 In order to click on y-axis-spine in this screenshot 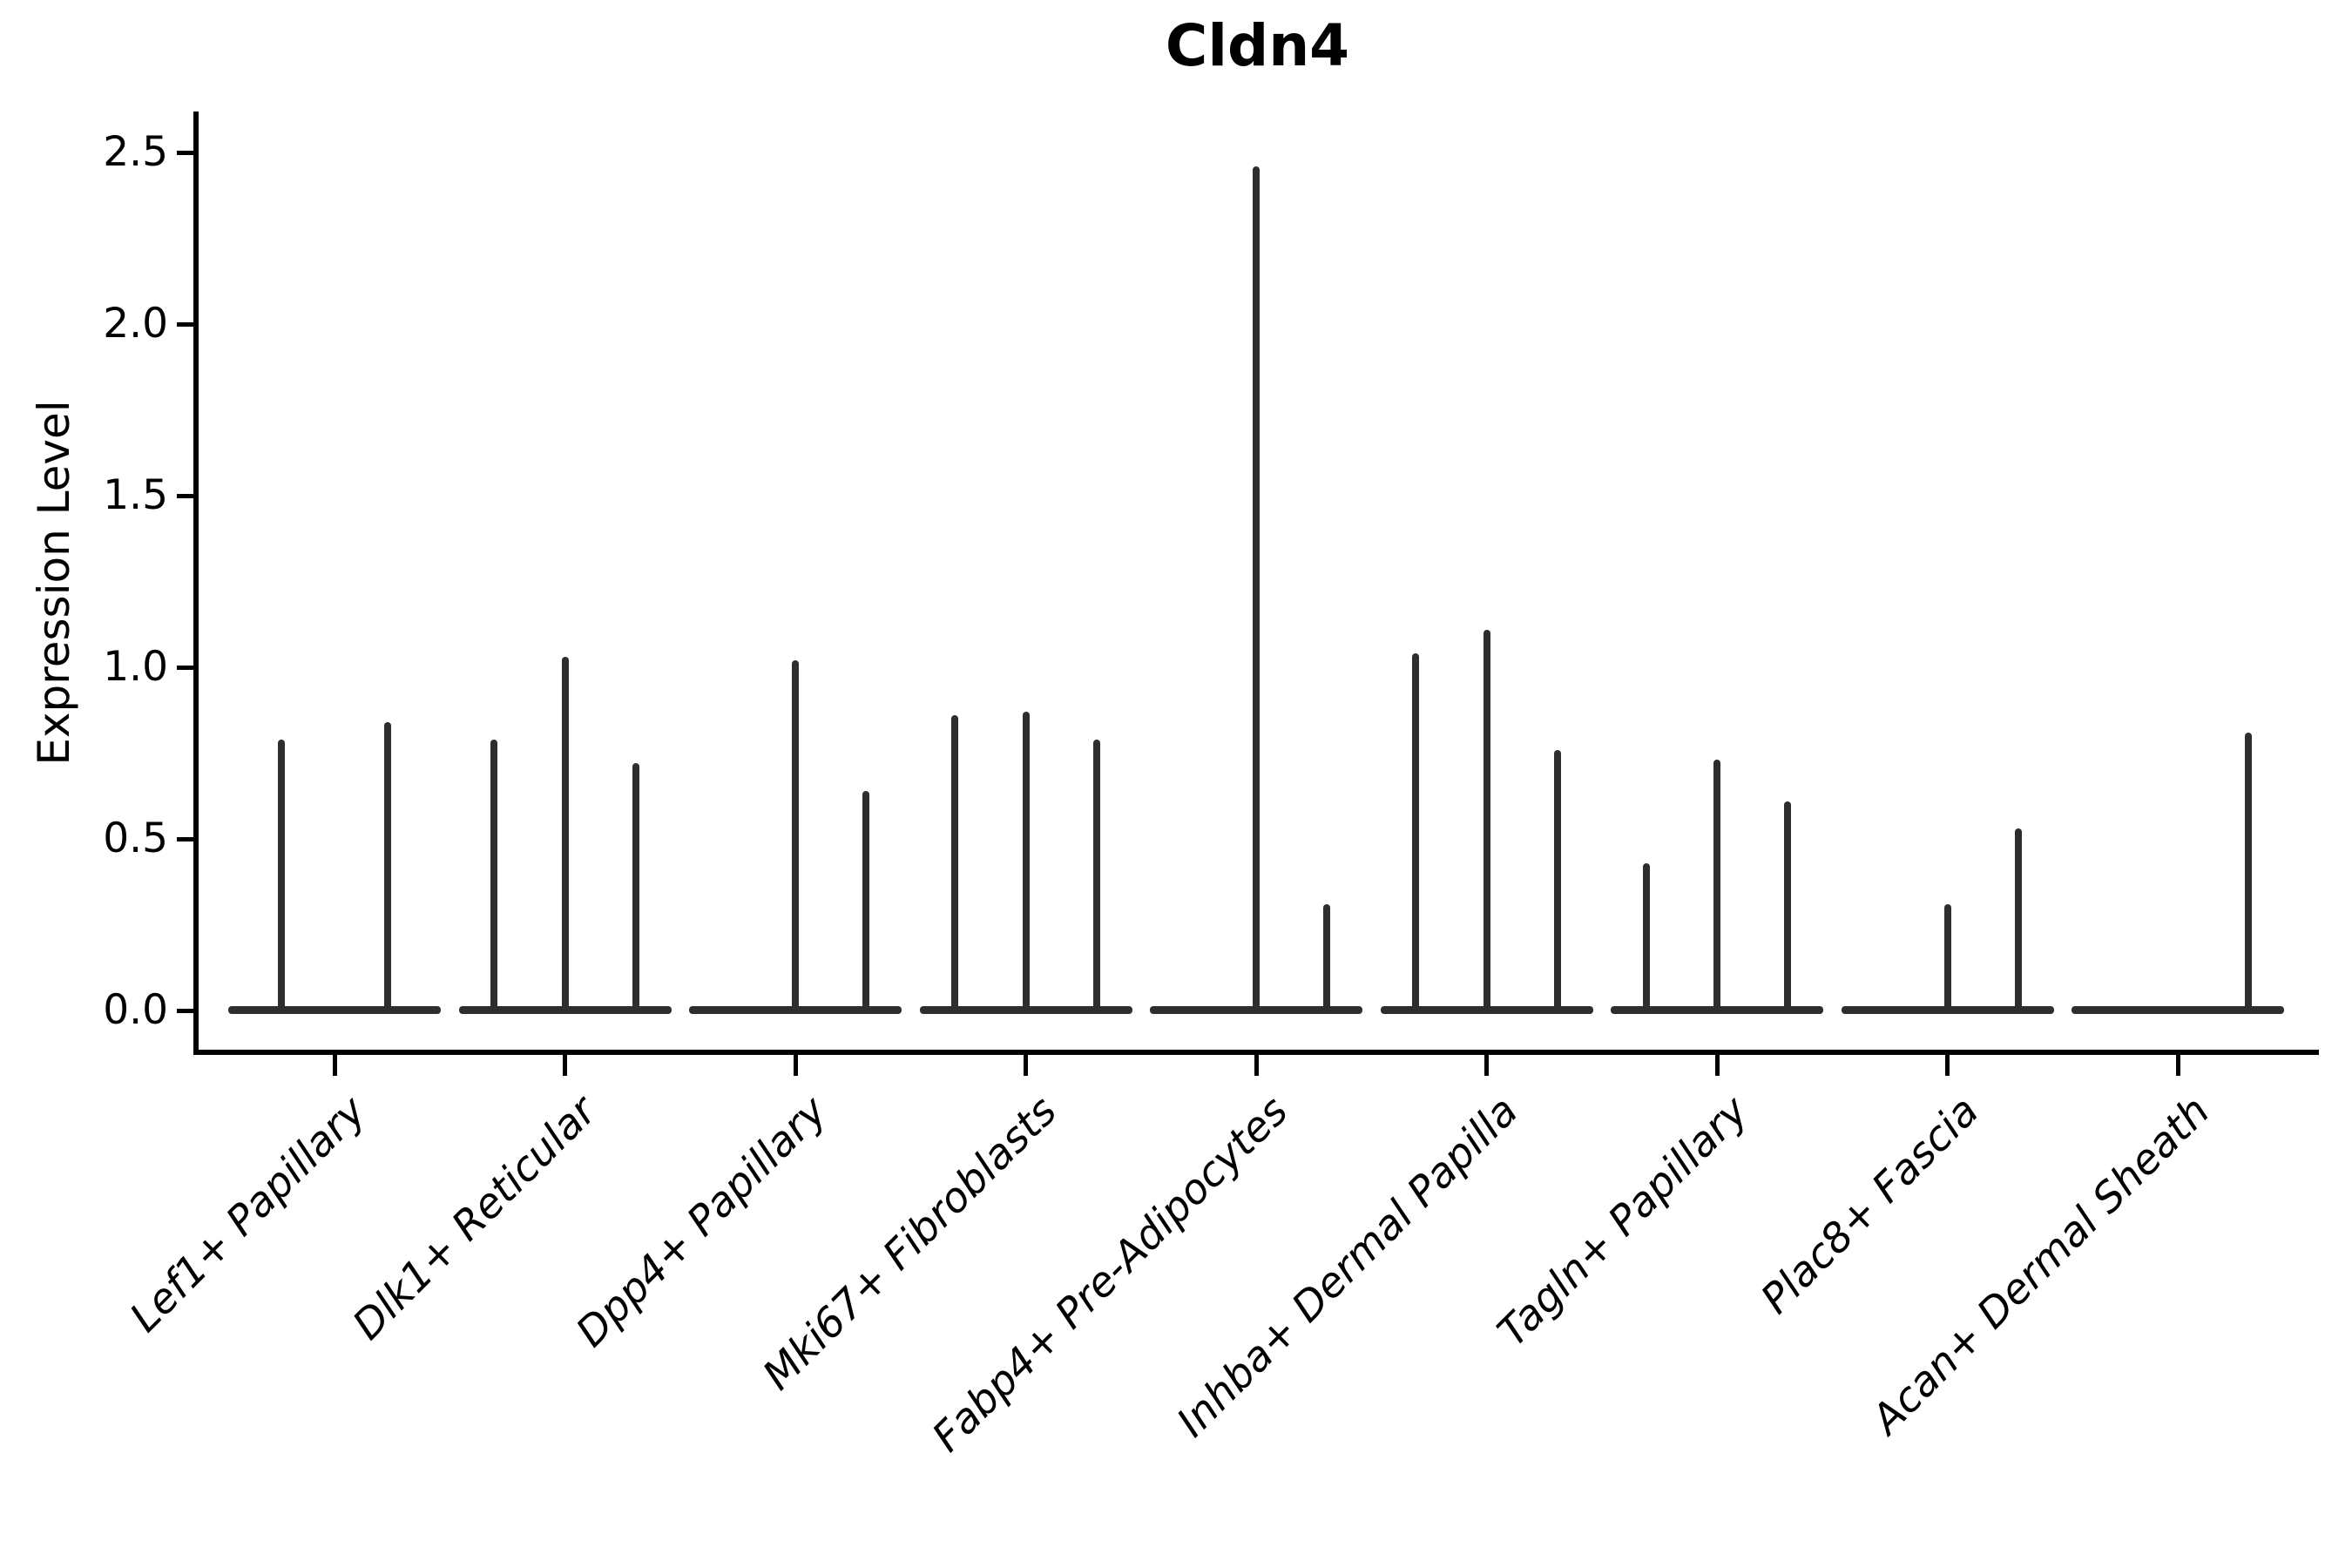, I will do `click(196, 583)`.